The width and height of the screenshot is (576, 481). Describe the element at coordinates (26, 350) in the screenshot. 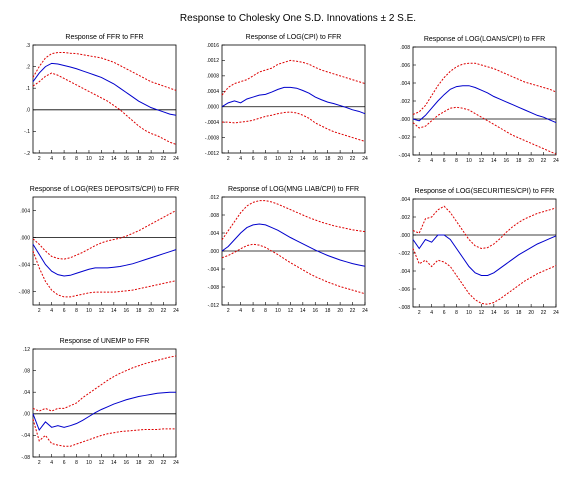

I see `y-tick-label: .12` at that location.